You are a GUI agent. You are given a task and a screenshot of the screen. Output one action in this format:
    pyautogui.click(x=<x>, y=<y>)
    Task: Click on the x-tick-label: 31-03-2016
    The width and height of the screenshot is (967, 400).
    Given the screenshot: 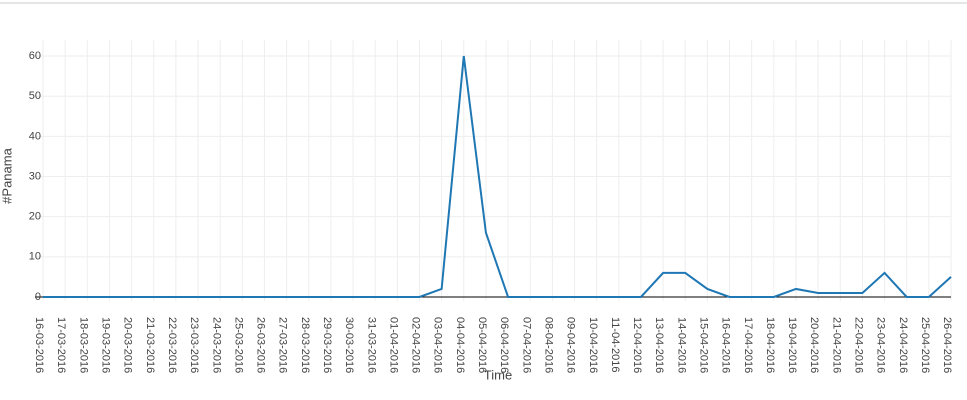 What is the action you would take?
    pyautogui.click(x=371, y=345)
    